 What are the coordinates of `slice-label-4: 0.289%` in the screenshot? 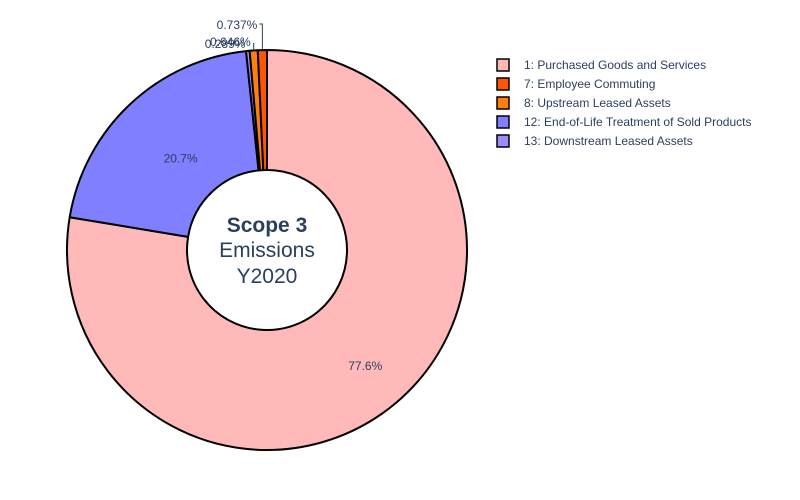 It's located at (225, 44).